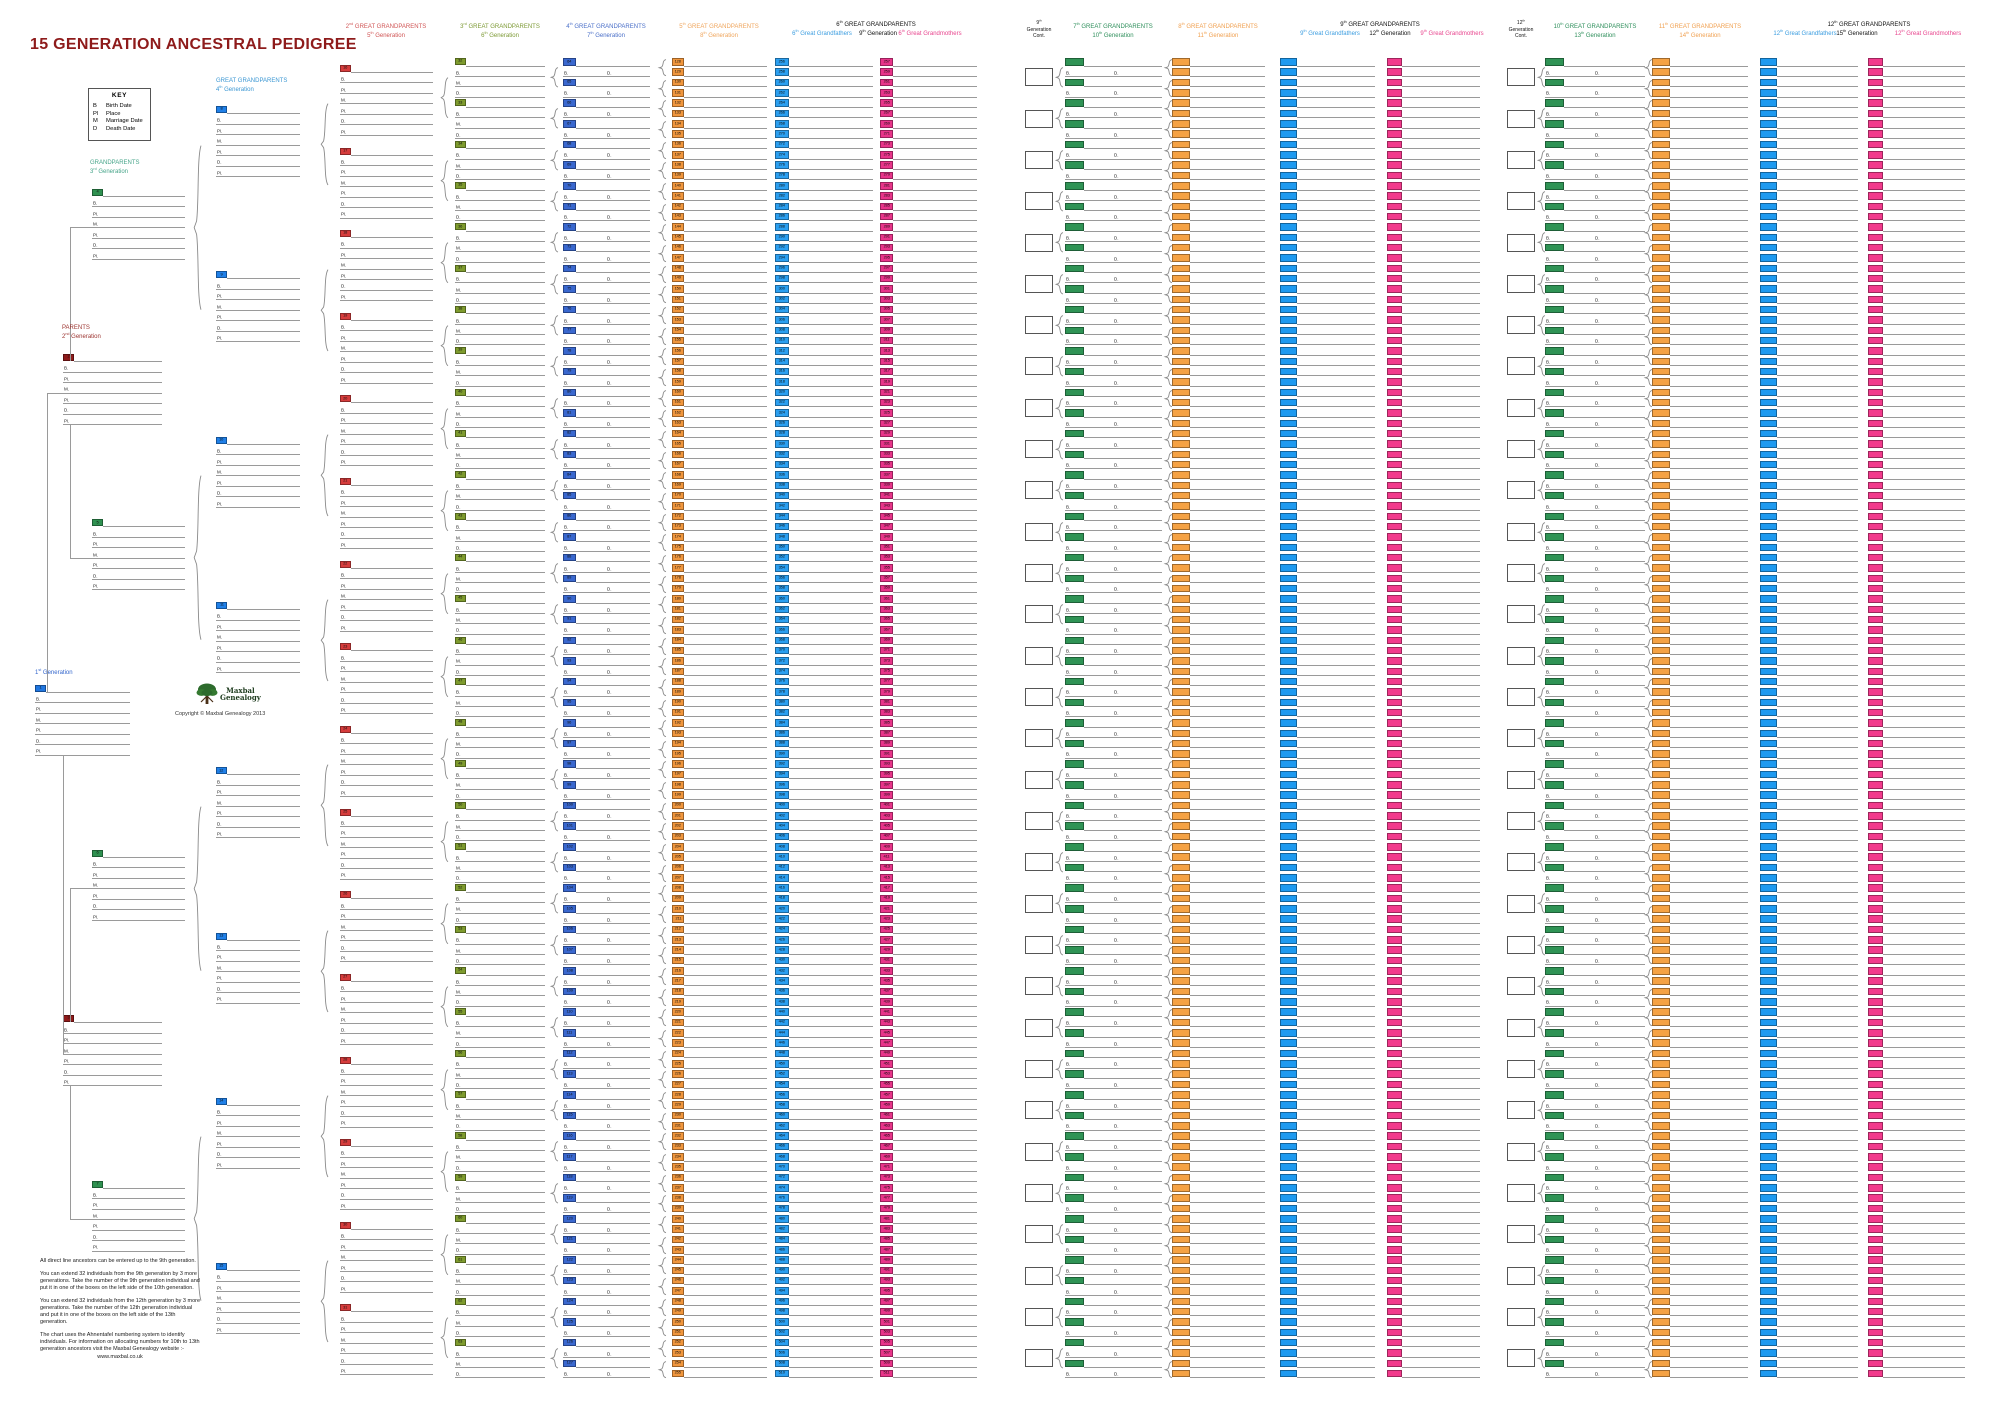  What do you see at coordinates (782, 640) in the screenshot?
I see `person-box-368: 368` at bounding box center [782, 640].